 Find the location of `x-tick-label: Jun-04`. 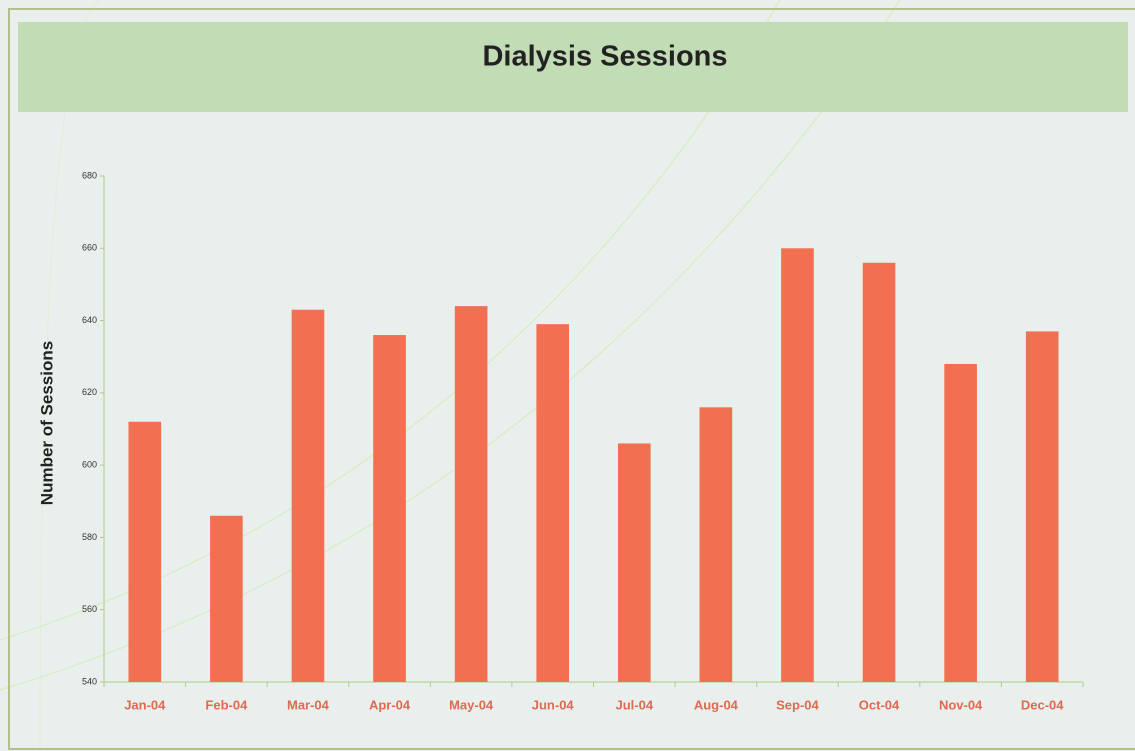

x-tick-label: Jun-04 is located at coordinates (553, 704).